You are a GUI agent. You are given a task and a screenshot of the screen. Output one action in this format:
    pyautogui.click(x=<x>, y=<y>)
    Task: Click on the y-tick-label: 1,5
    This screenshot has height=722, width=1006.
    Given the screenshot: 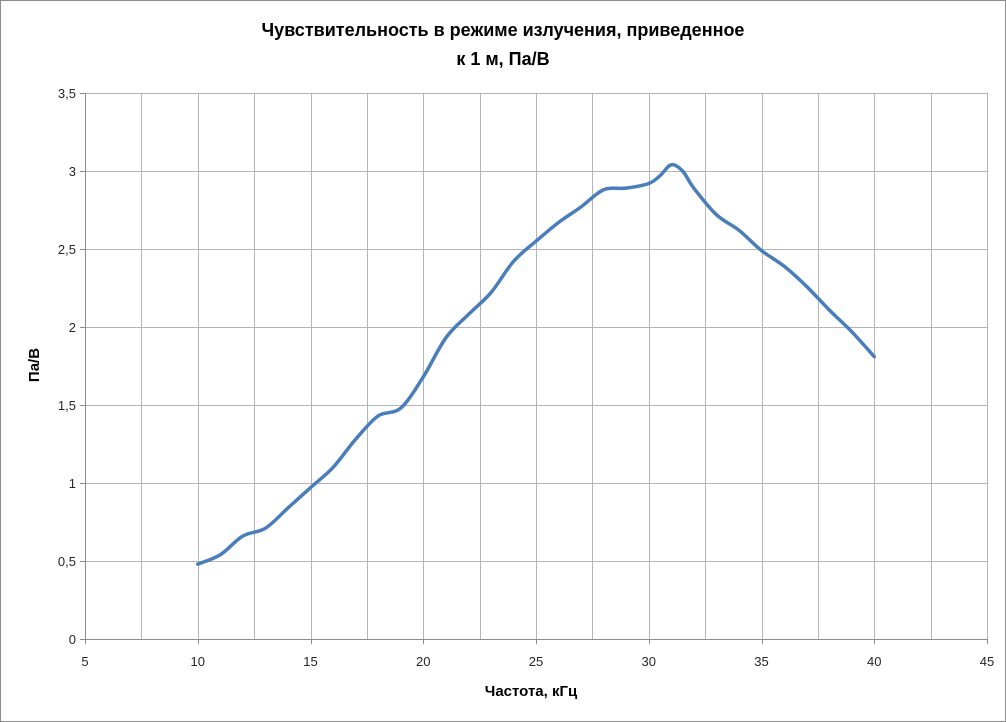 What is the action you would take?
    pyautogui.click(x=67, y=405)
    